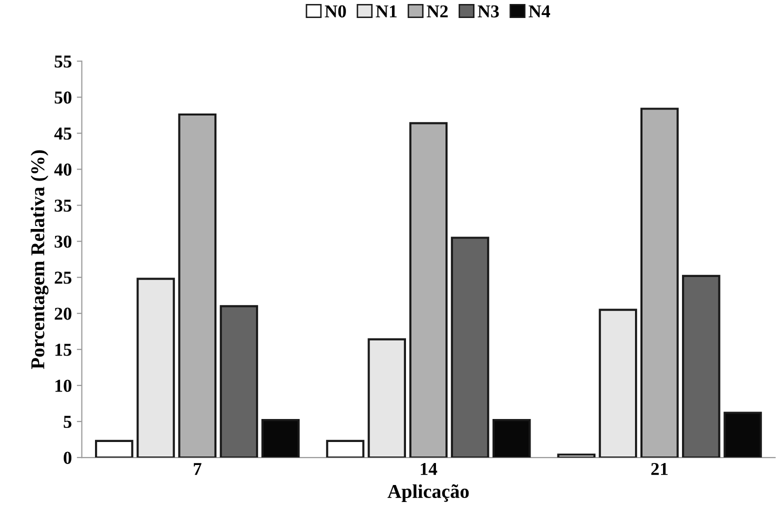  I want to click on y-tick-label: 30, so click(63, 242).